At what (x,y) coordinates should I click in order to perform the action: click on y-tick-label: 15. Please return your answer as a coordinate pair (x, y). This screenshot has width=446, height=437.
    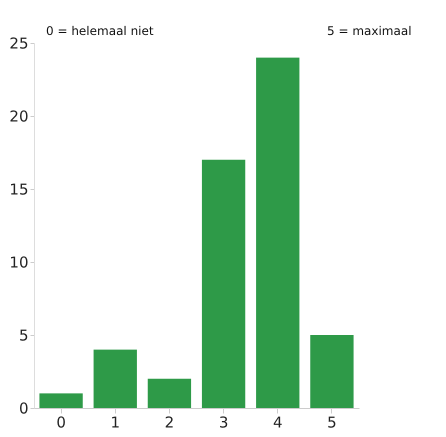
    Looking at the image, I should click on (18, 189).